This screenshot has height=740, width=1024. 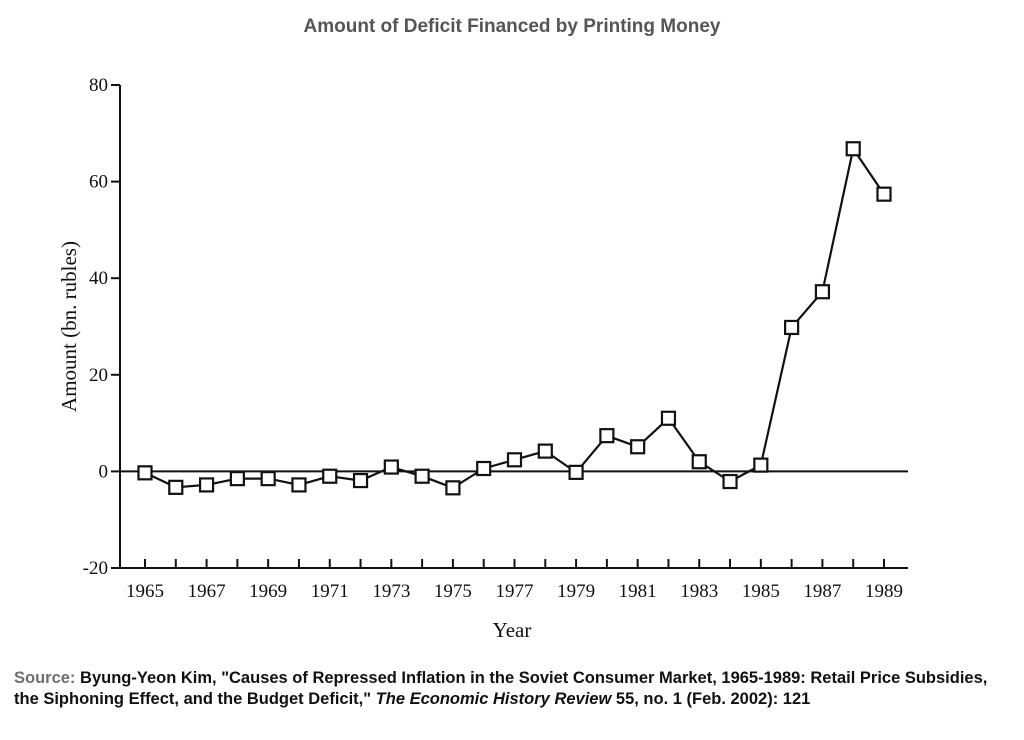 What do you see at coordinates (98, 278) in the screenshot?
I see `y-tick-label: 40` at bounding box center [98, 278].